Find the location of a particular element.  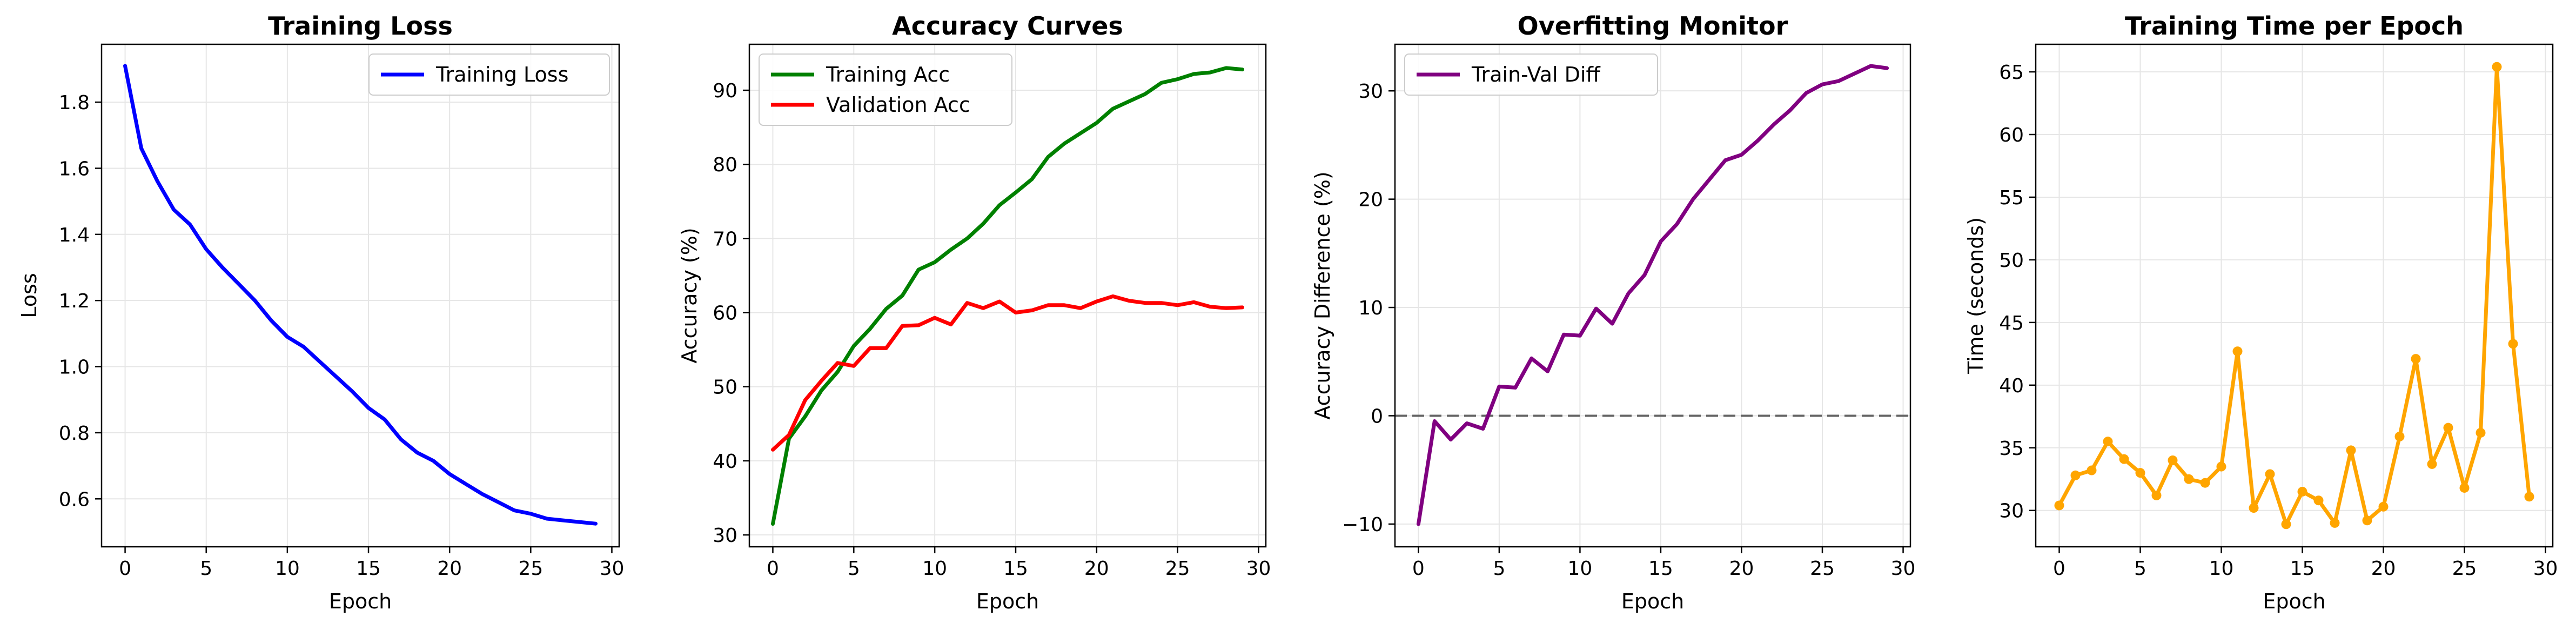

chart-title: Accuracy Curves is located at coordinates (1007, 26).